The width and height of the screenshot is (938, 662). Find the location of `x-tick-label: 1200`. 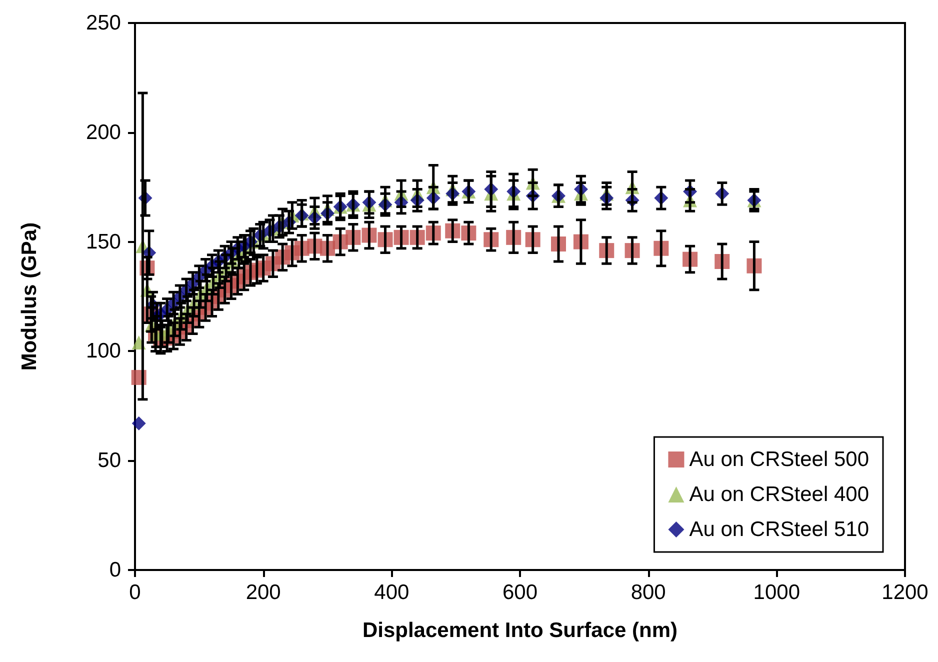

x-tick-label: 1200 is located at coordinates (905, 592).